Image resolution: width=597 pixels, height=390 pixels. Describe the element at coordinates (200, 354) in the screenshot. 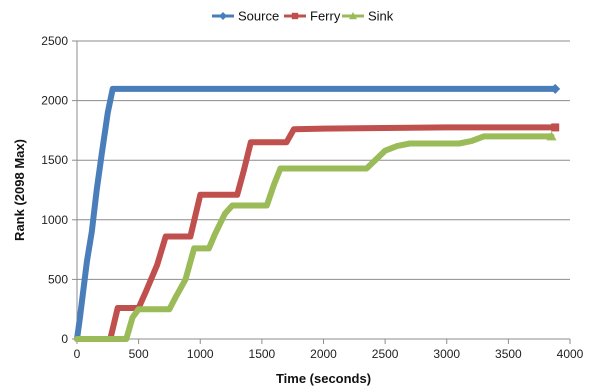

I see `x-tick-label: 1000` at that location.